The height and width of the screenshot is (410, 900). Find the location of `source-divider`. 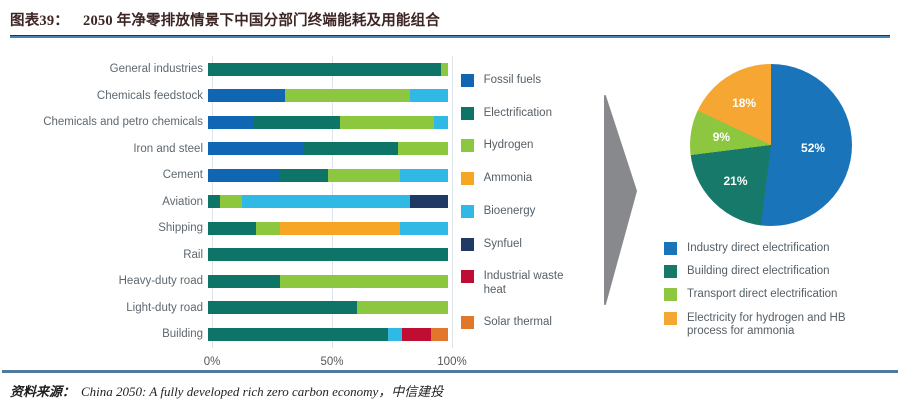

source-divider is located at coordinates (450, 371).